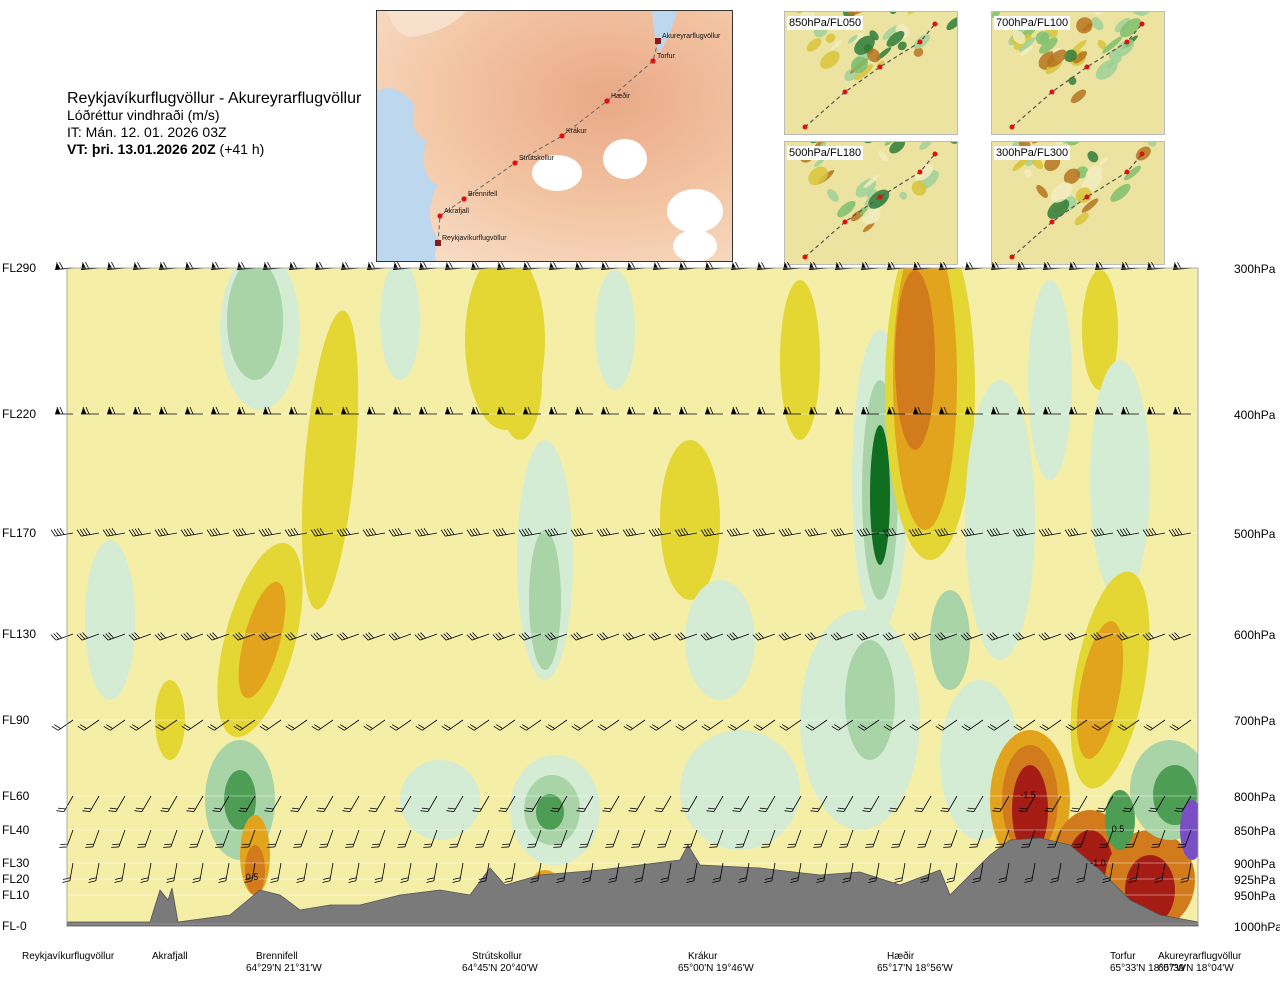 The image size is (1280, 981). What do you see at coordinates (1255, 880) in the screenshot?
I see `pressure-tick-label: 925hPa` at bounding box center [1255, 880].